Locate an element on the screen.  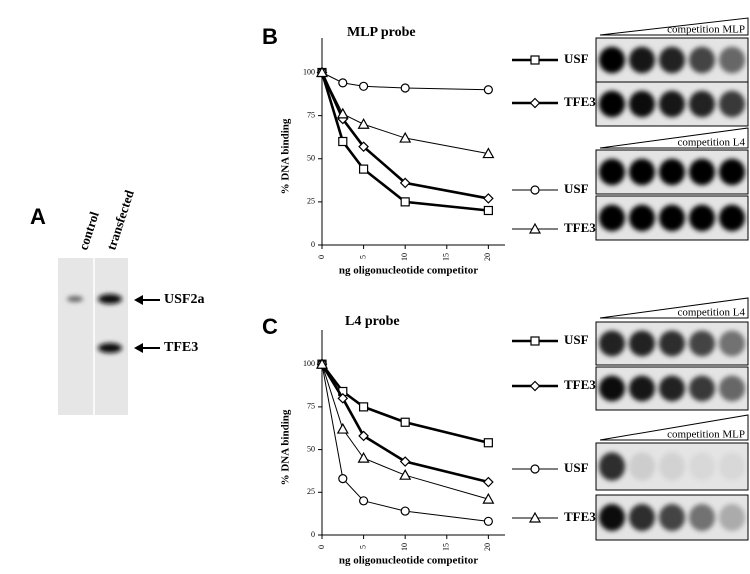
y-tick-label: 50 is located at coordinates (311, 158).